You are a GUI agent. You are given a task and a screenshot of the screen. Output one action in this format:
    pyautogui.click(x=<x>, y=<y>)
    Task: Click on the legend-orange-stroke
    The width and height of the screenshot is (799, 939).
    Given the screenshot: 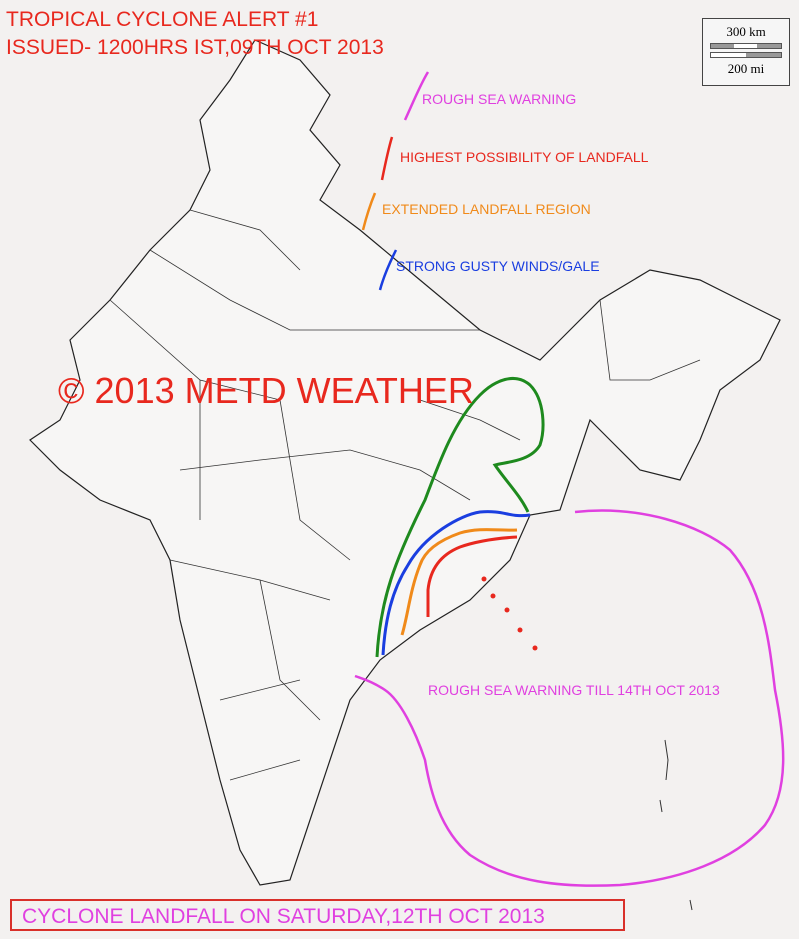 What is the action you would take?
    pyautogui.click(x=369, y=211)
    